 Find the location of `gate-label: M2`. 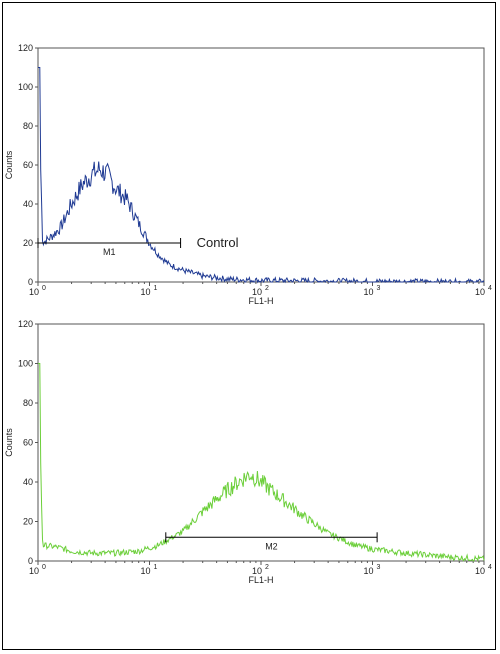

gate-label: M2 is located at coordinates (271, 546).